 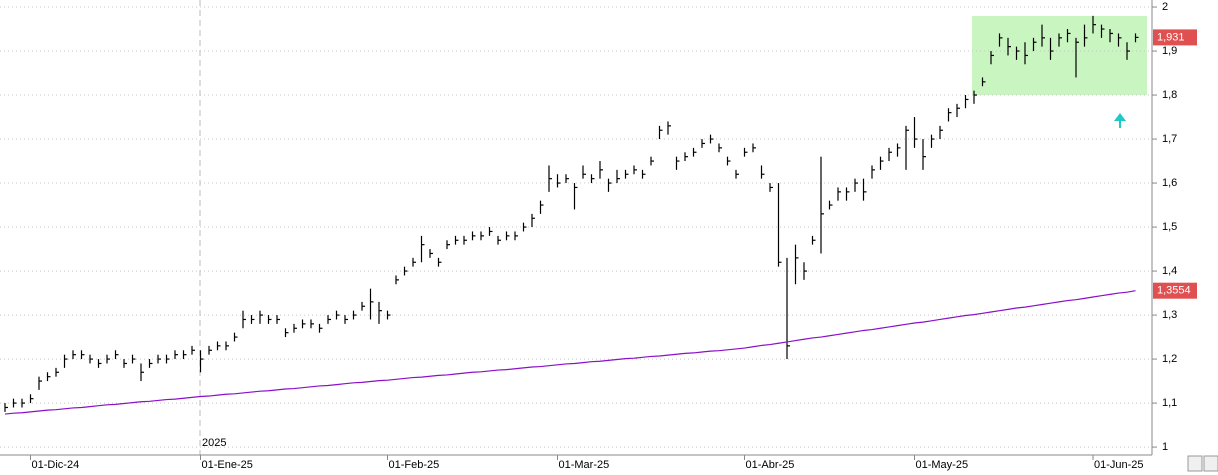 I want to click on y-tick-label: 2, so click(x=1165, y=7).